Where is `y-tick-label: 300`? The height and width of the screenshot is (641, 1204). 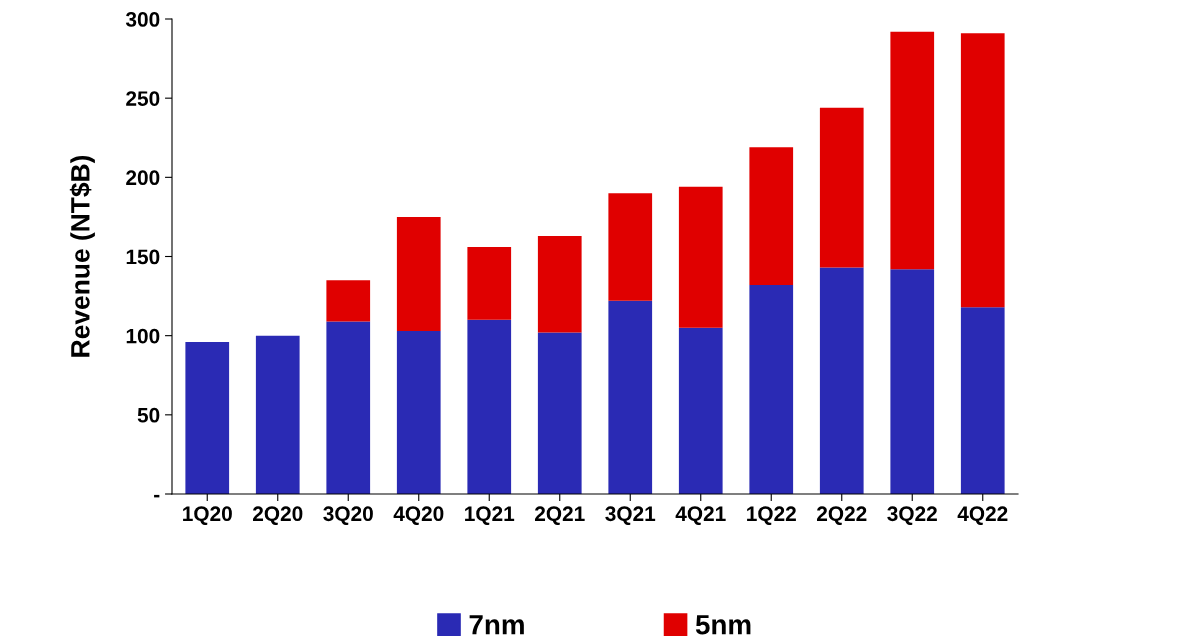
y-tick-label: 300 is located at coordinates (142, 19).